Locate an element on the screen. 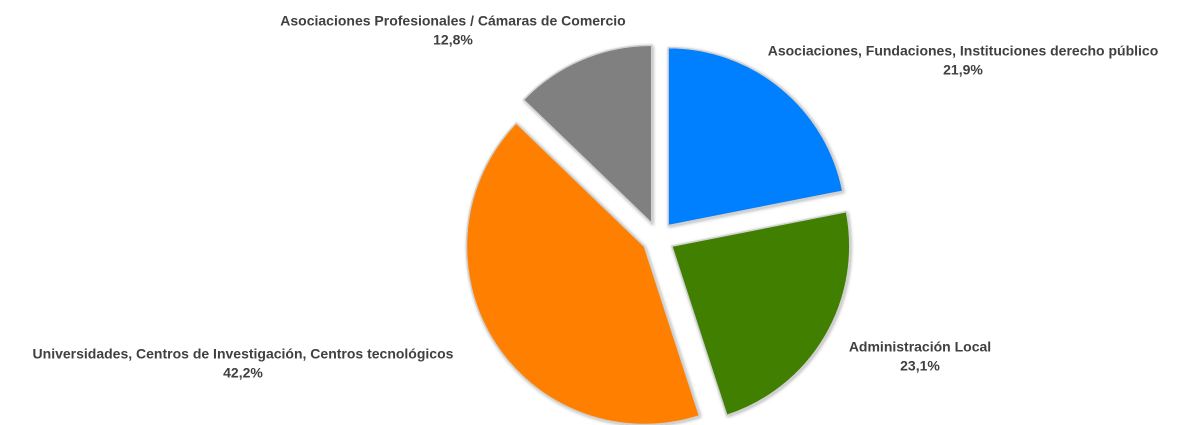 This screenshot has height=425, width=1179. slice-value-label: 23,1% is located at coordinates (920, 366).